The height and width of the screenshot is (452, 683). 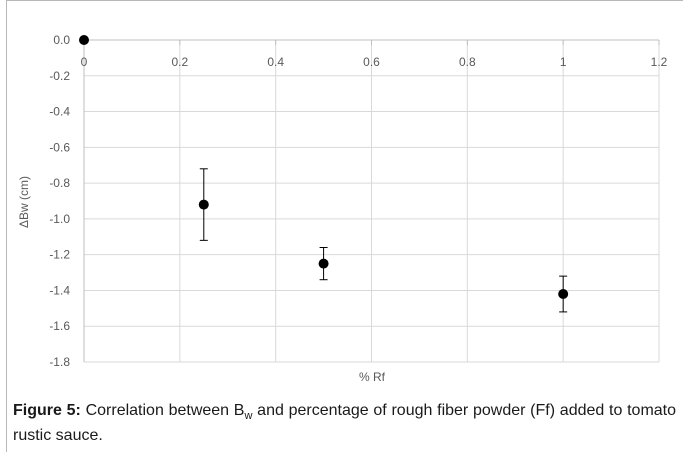 What do you see at coordinates (275, 62) in the screenshot?
I see `x-tick-label: 0.4` at bounding box center [275, 62].